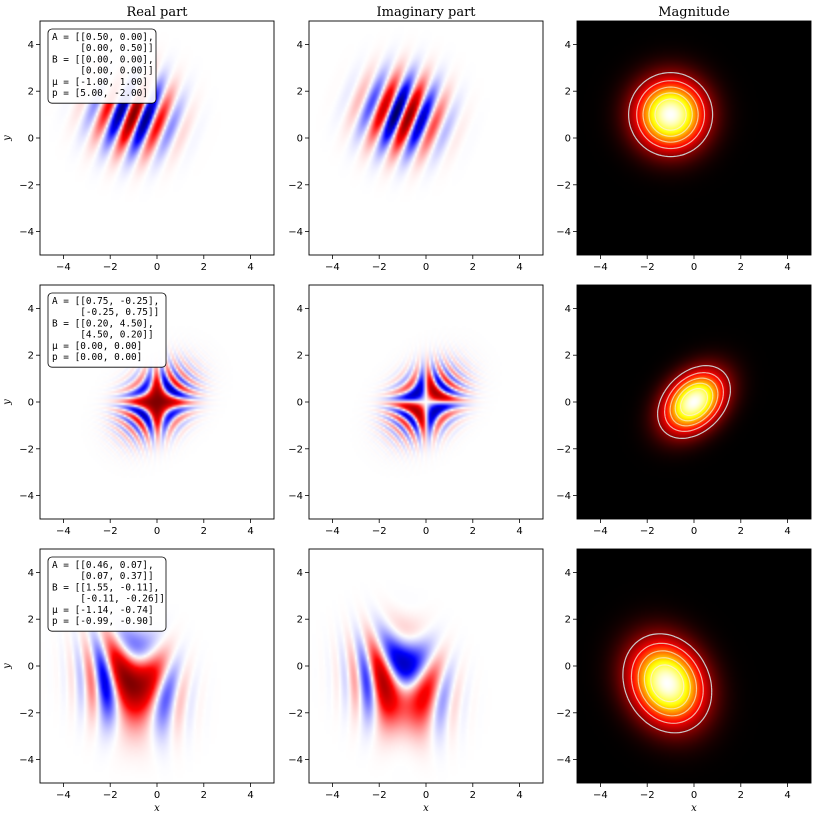 This screenshot has height=817, width=817. I want to click on panel-r1-c2: −4 −2 0 2 4 4 2 0 −2 −4 Imaginary part, so click(416, 139).